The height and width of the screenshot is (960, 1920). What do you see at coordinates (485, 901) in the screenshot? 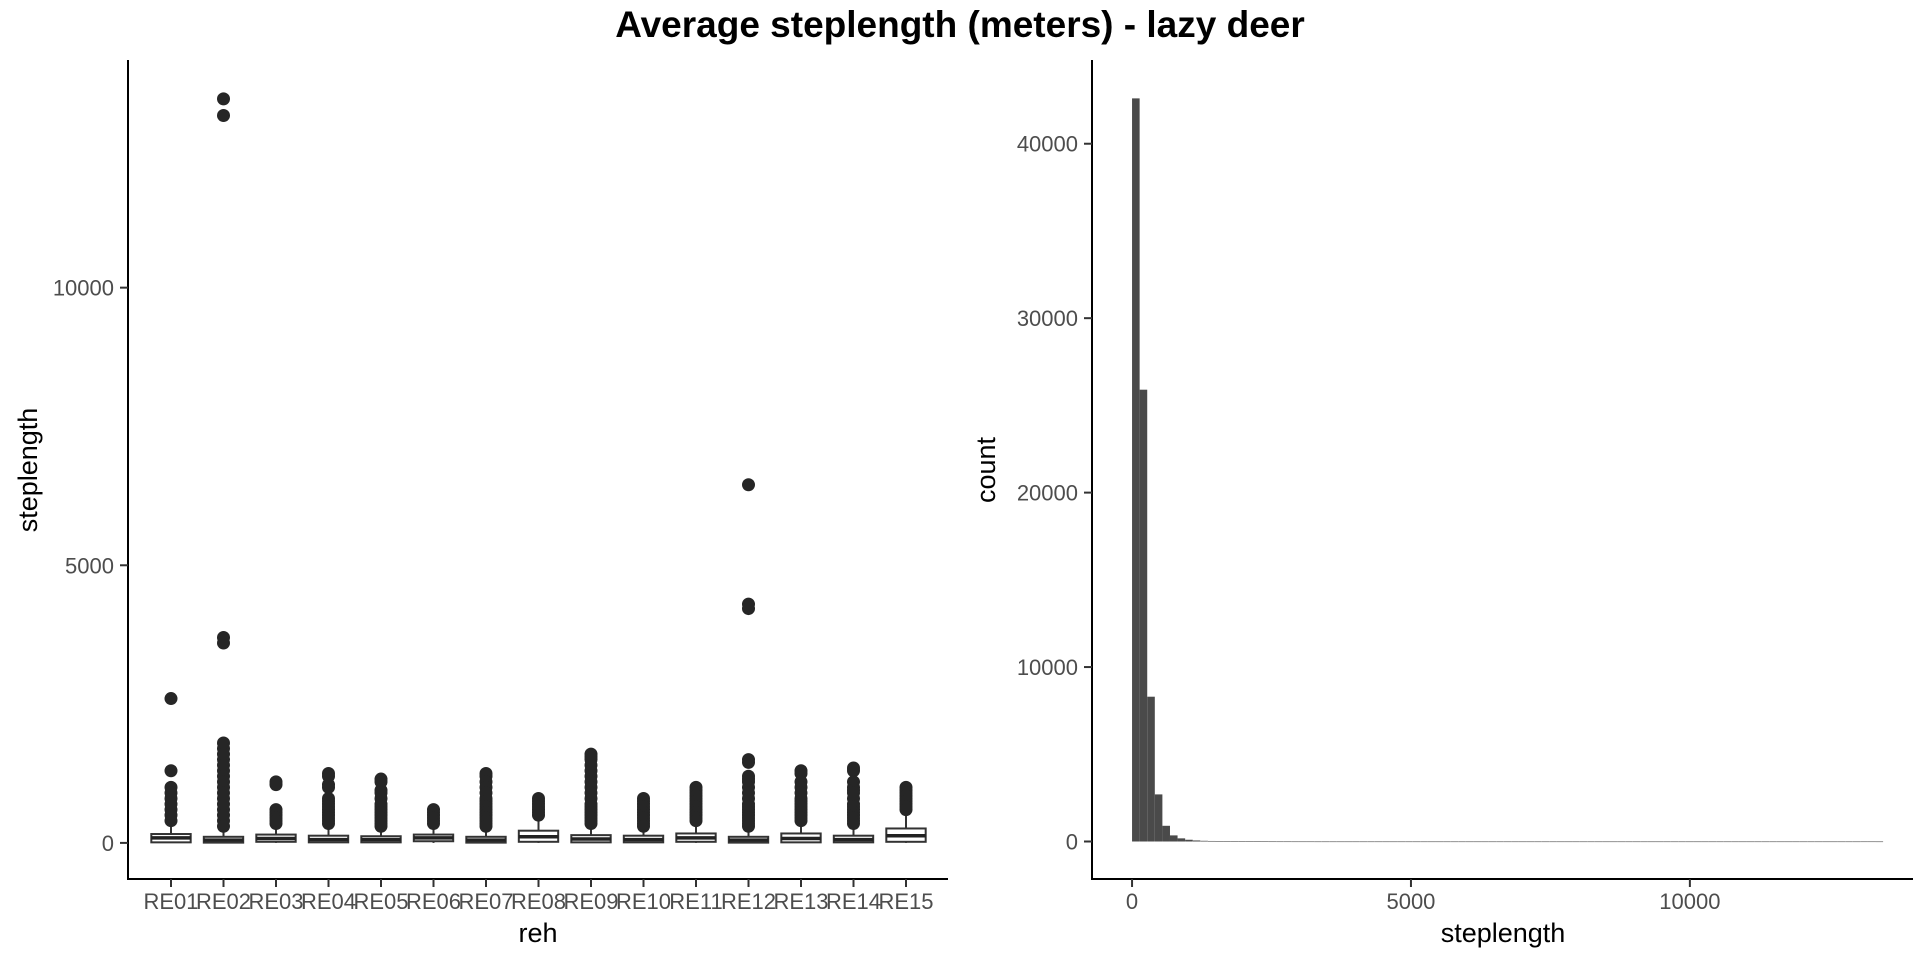
I see `x-tick-label: RE07` at bounding box center [485, 901].